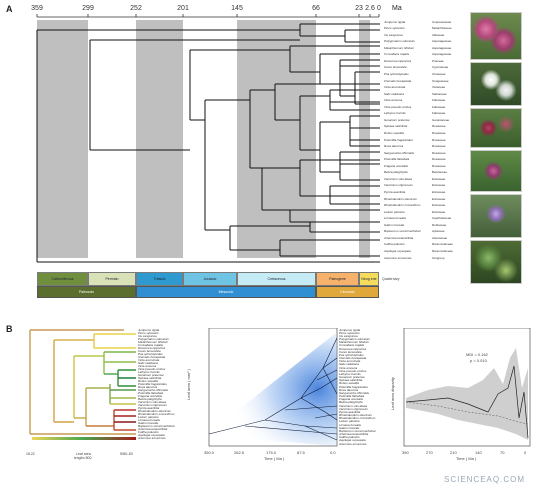 The height and width of the screenshot is (489, 541). I want to click on period-paleogene: Paleogene, so click(337, 279).